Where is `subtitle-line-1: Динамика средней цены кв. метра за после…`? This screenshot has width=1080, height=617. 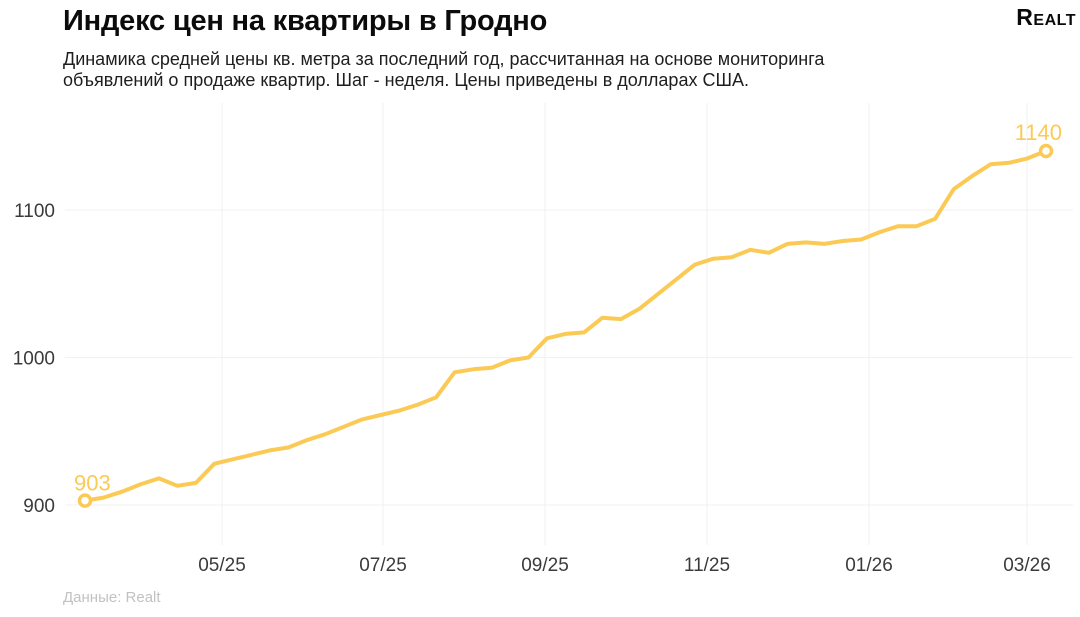 subtitle-line-1: Динамика средней цены кв. метра за после… is located at coordinates (444, 59).